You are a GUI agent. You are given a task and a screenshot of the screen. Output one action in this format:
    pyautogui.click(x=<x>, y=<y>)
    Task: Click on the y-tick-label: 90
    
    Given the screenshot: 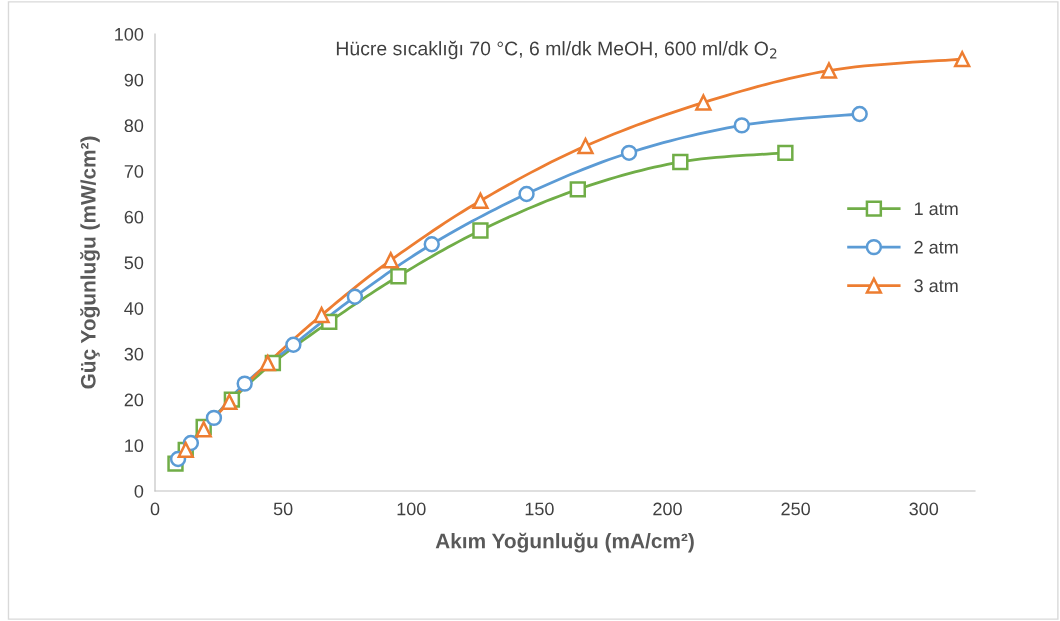 What is the action you would take?
    pyautogui.click(x=134, y=80)
    